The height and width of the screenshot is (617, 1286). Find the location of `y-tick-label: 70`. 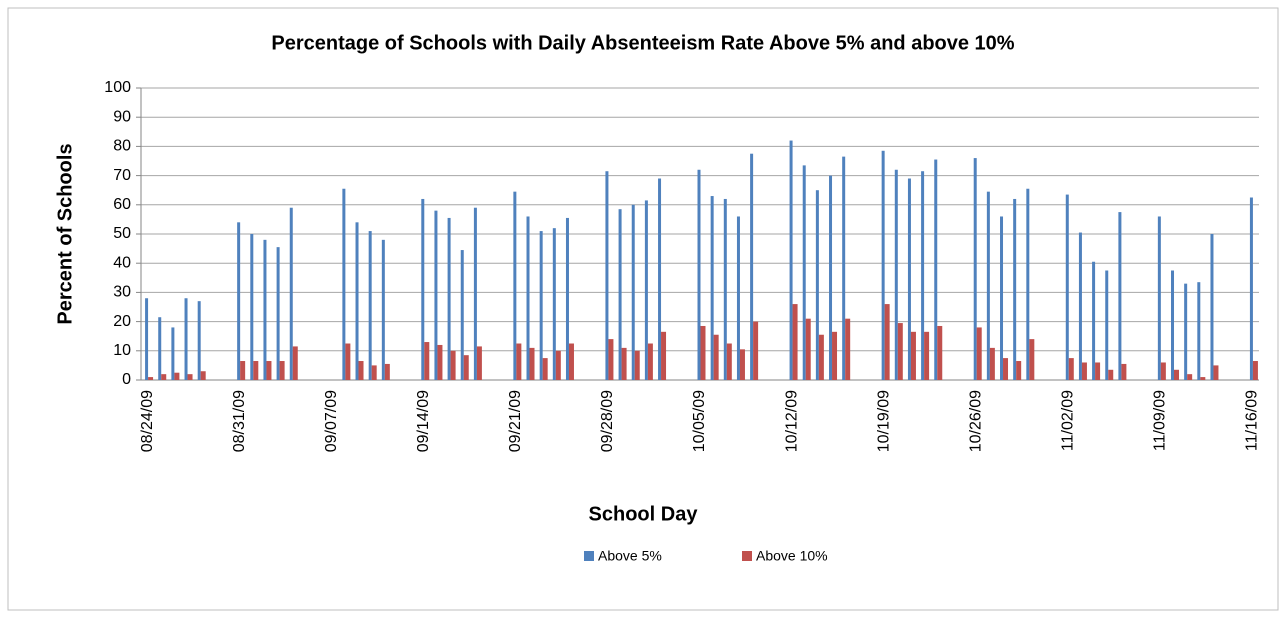

y-tick-label: 70 is located at coordinates (122, 175).